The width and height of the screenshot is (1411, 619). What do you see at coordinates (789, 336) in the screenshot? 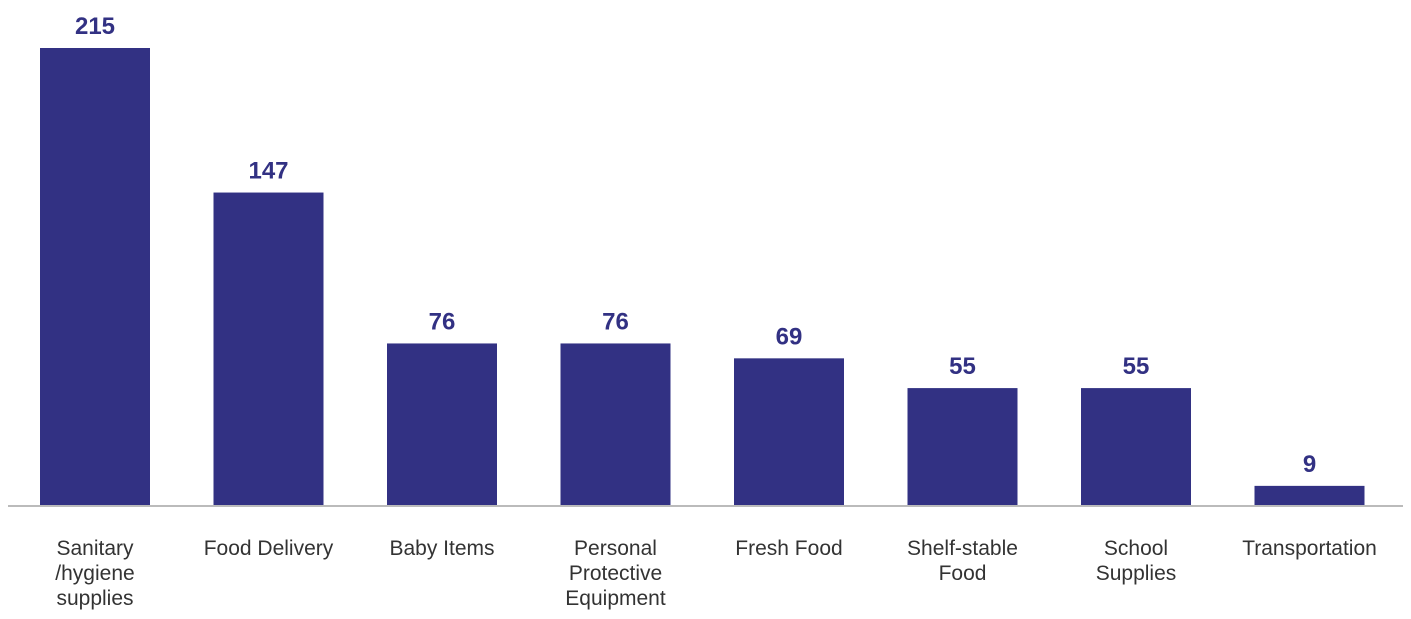
I see `data-label-4: 69` at bounding box center [789, 336].